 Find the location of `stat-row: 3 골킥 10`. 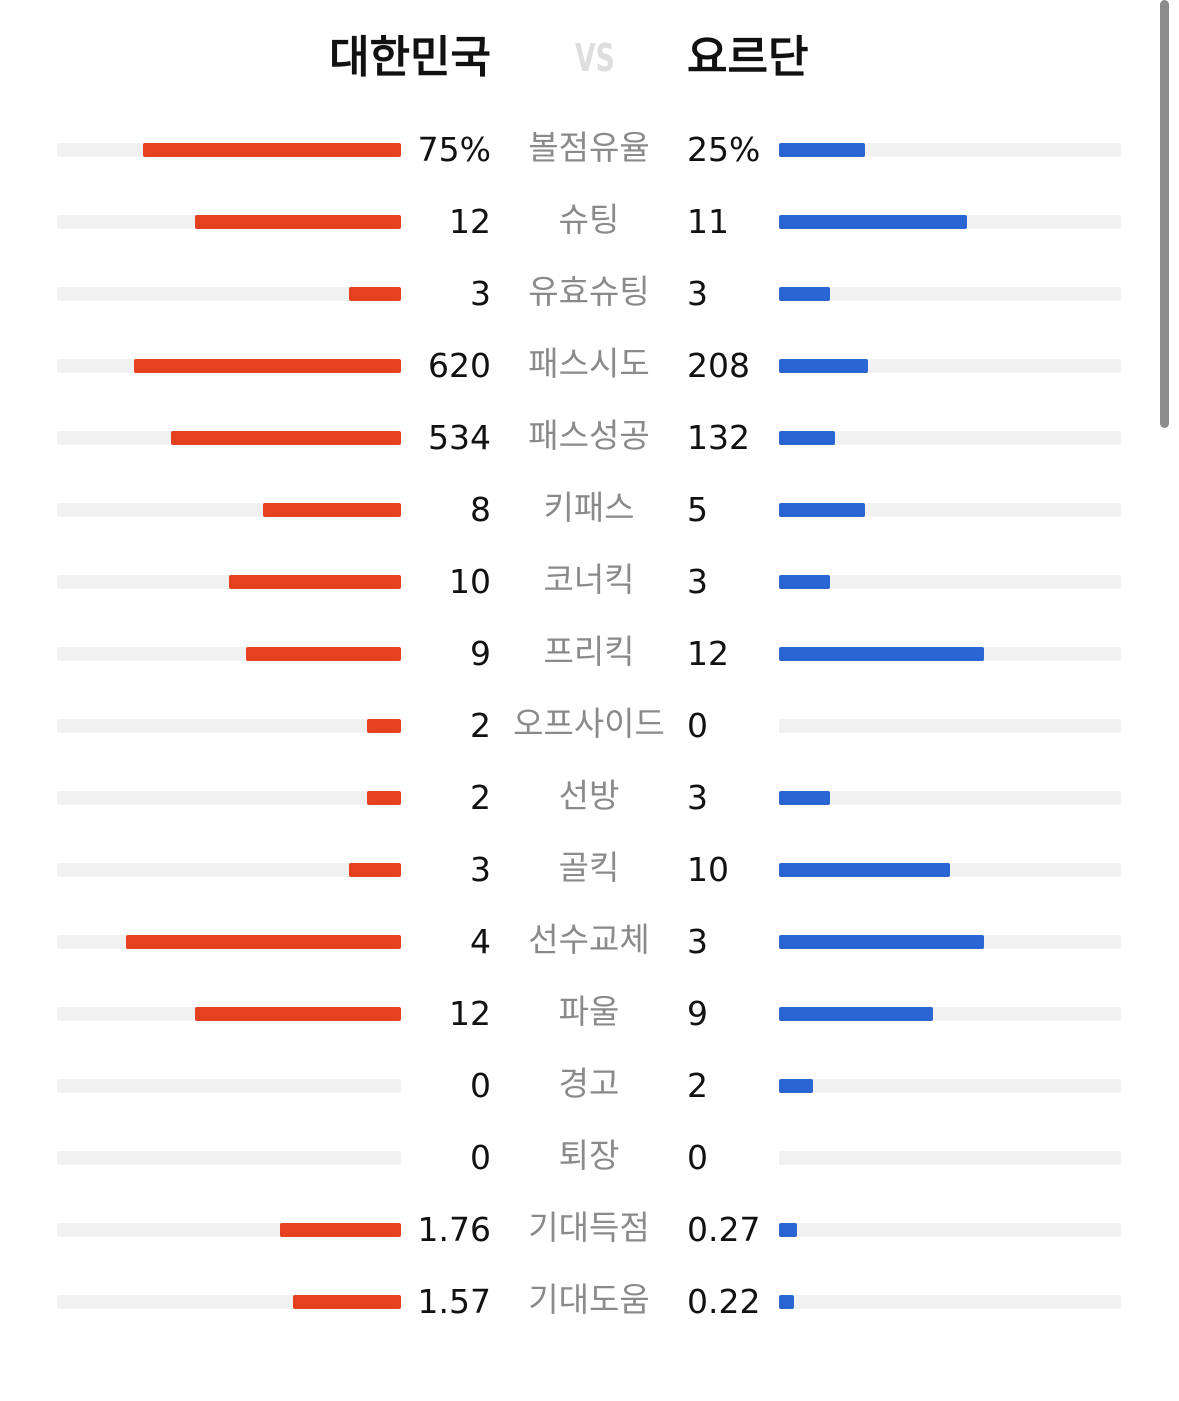

stat-row: 3 골킥 10 is located at coordinates (589, 869).